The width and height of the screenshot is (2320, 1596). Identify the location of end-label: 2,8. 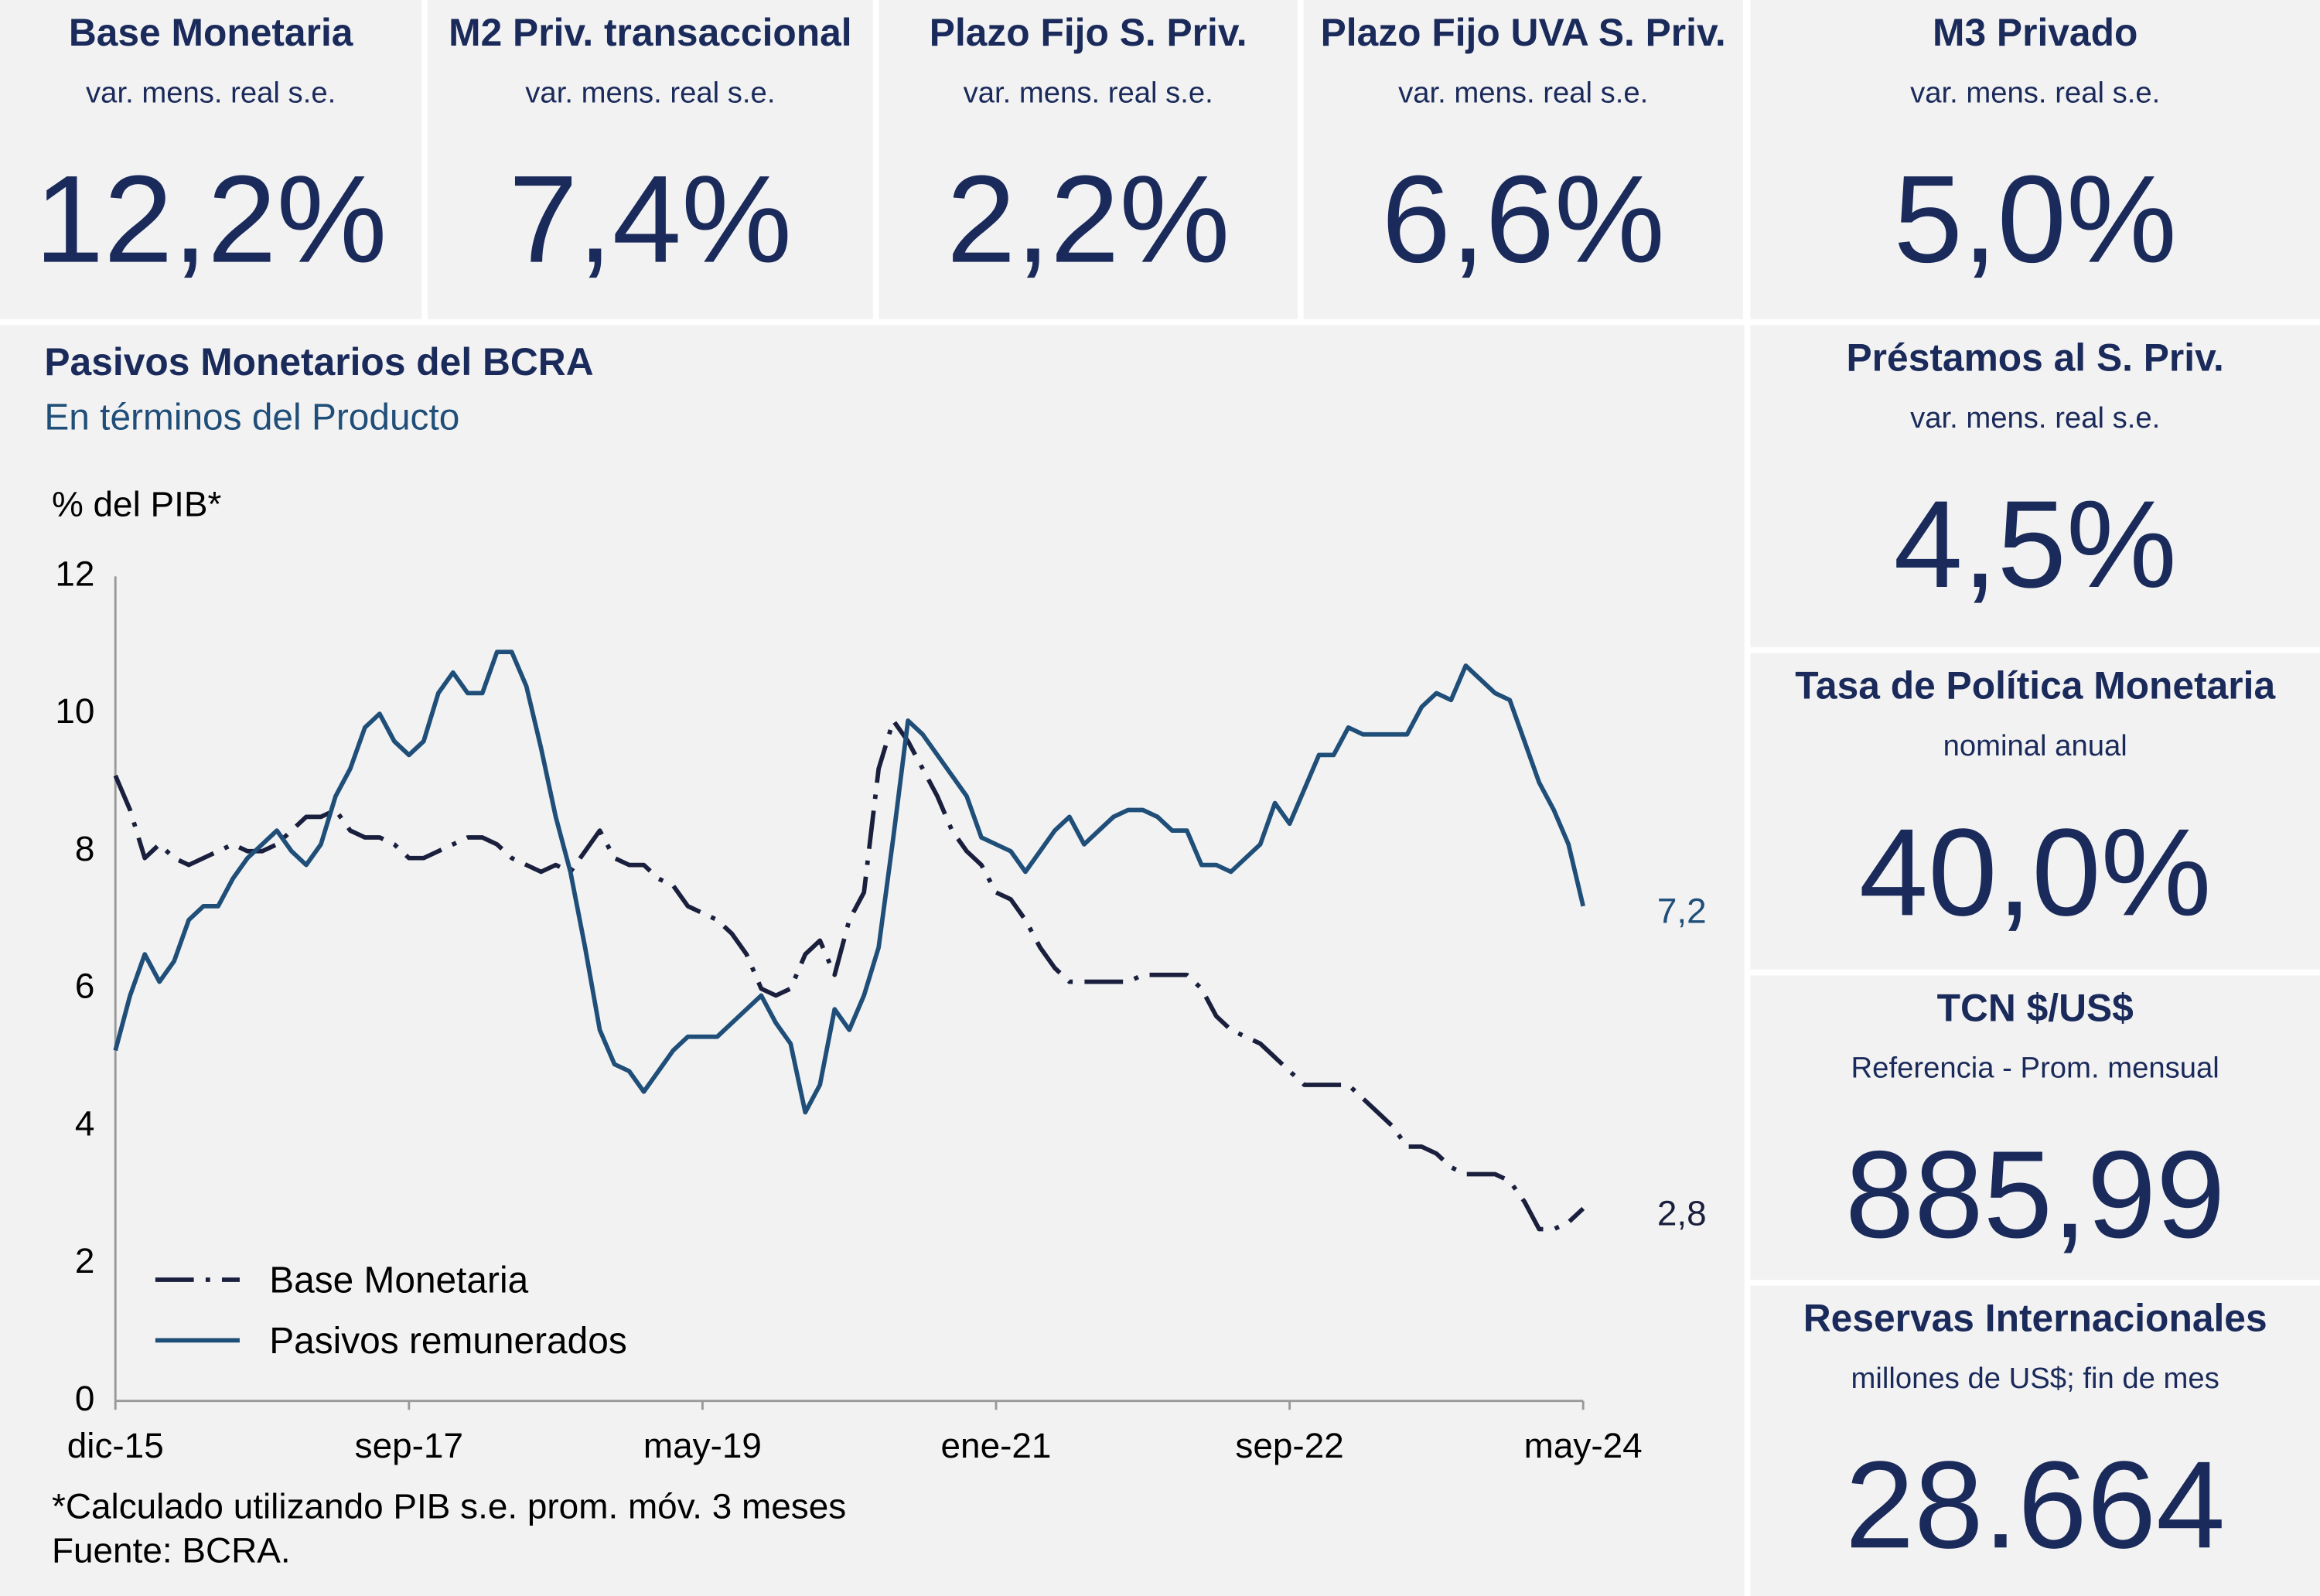
(1682, 1213).